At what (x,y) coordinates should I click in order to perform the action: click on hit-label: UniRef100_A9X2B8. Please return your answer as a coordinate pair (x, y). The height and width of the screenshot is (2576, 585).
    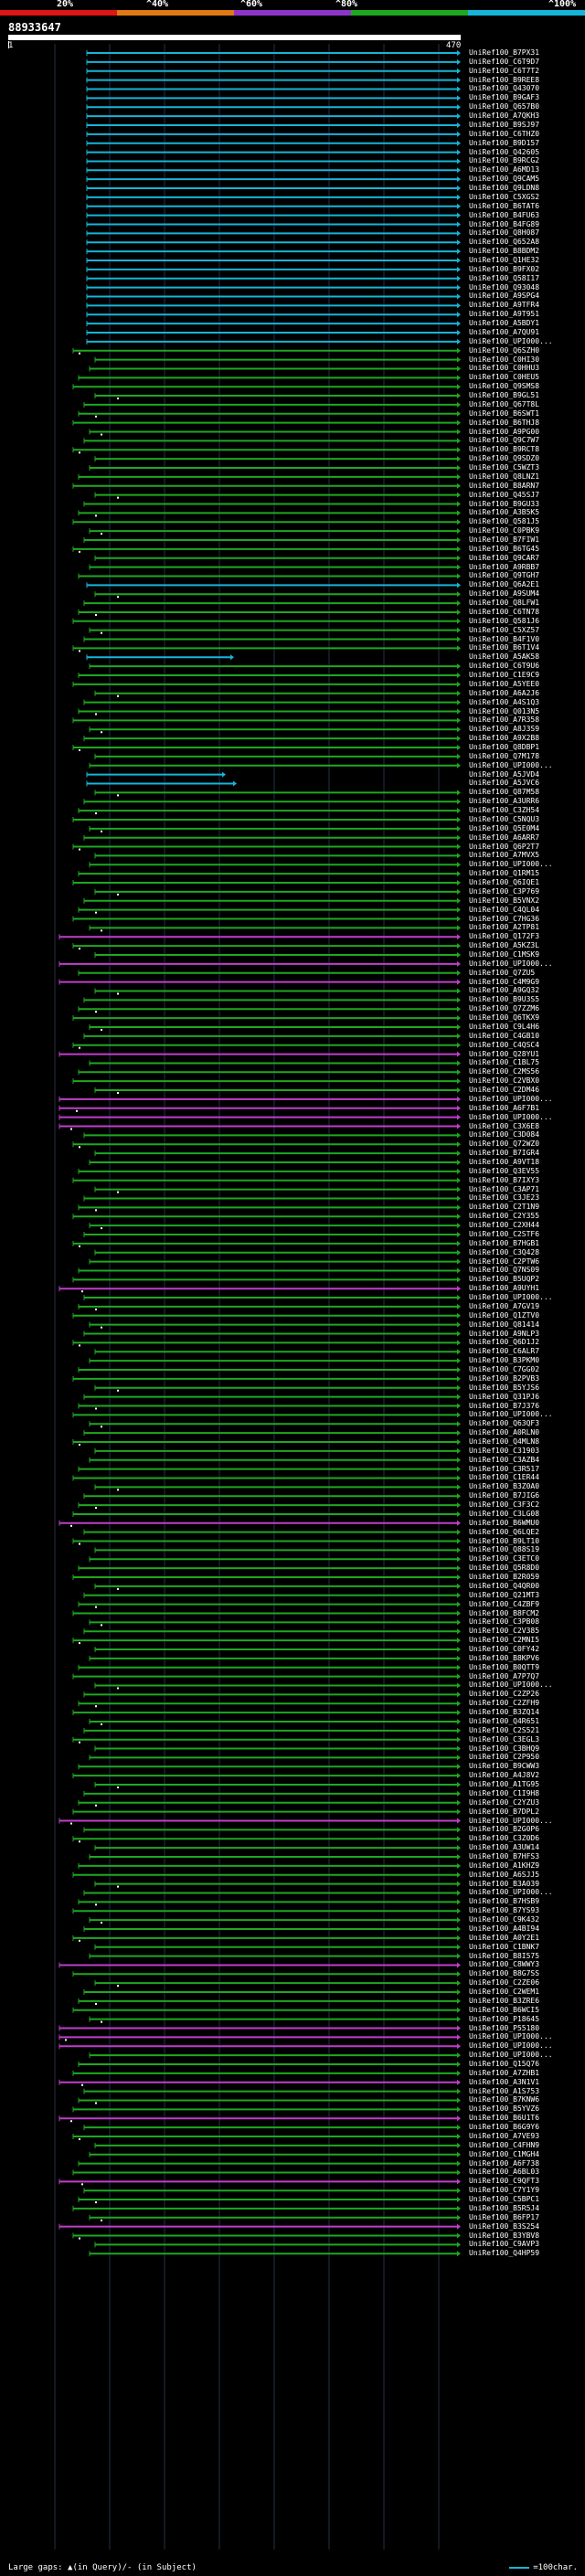
    Looking at the image, I should click on (505, 738).